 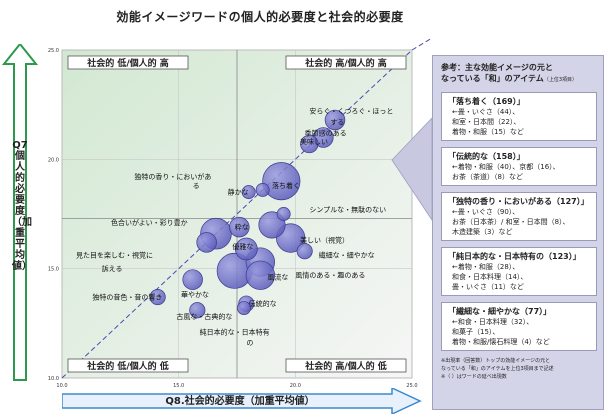 What do you see at coordinates (486, 156) in the screenshot?
I see `reference-card-head: 「伝統的な（158）」` at bounding box center [486, 156].